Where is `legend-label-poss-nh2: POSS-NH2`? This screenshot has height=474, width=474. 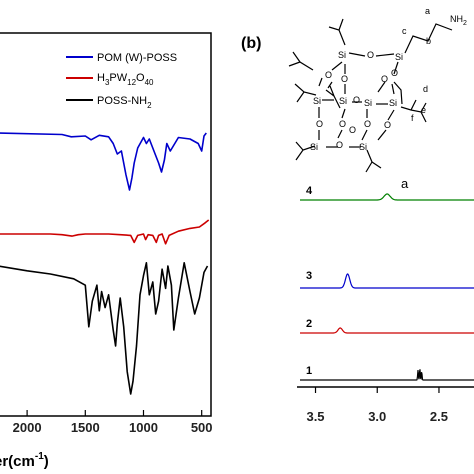 legend-label-poss-nh2: POSS-NH2 is located at coordinates (124, 102).